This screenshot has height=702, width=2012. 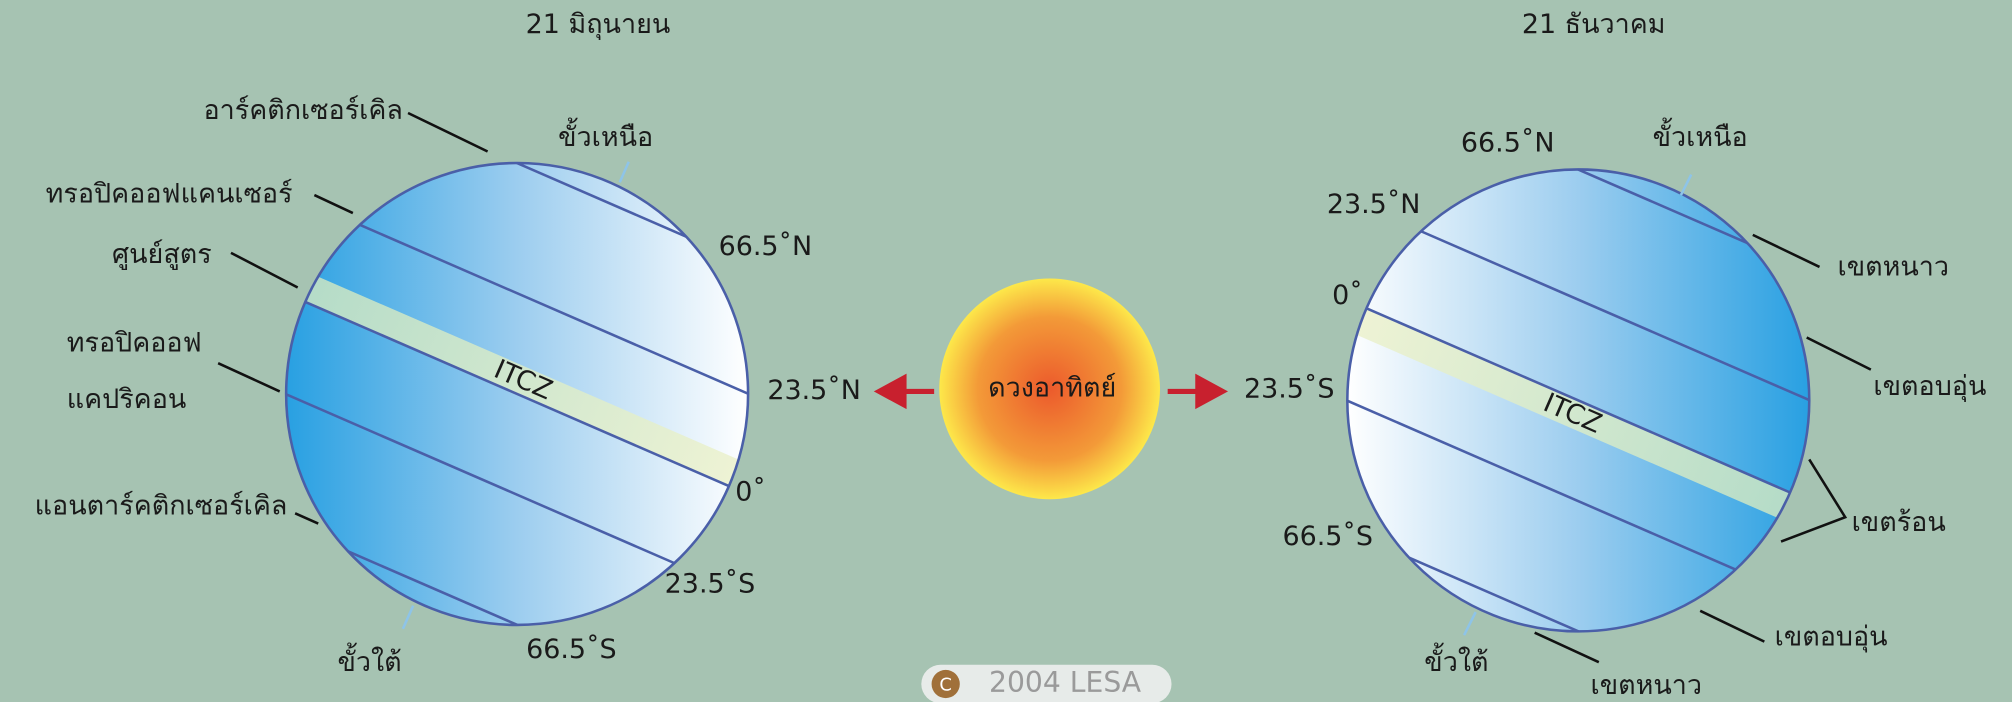 I want to click on copyright-text: 2004 LESA, so click(x=1065, y=682).